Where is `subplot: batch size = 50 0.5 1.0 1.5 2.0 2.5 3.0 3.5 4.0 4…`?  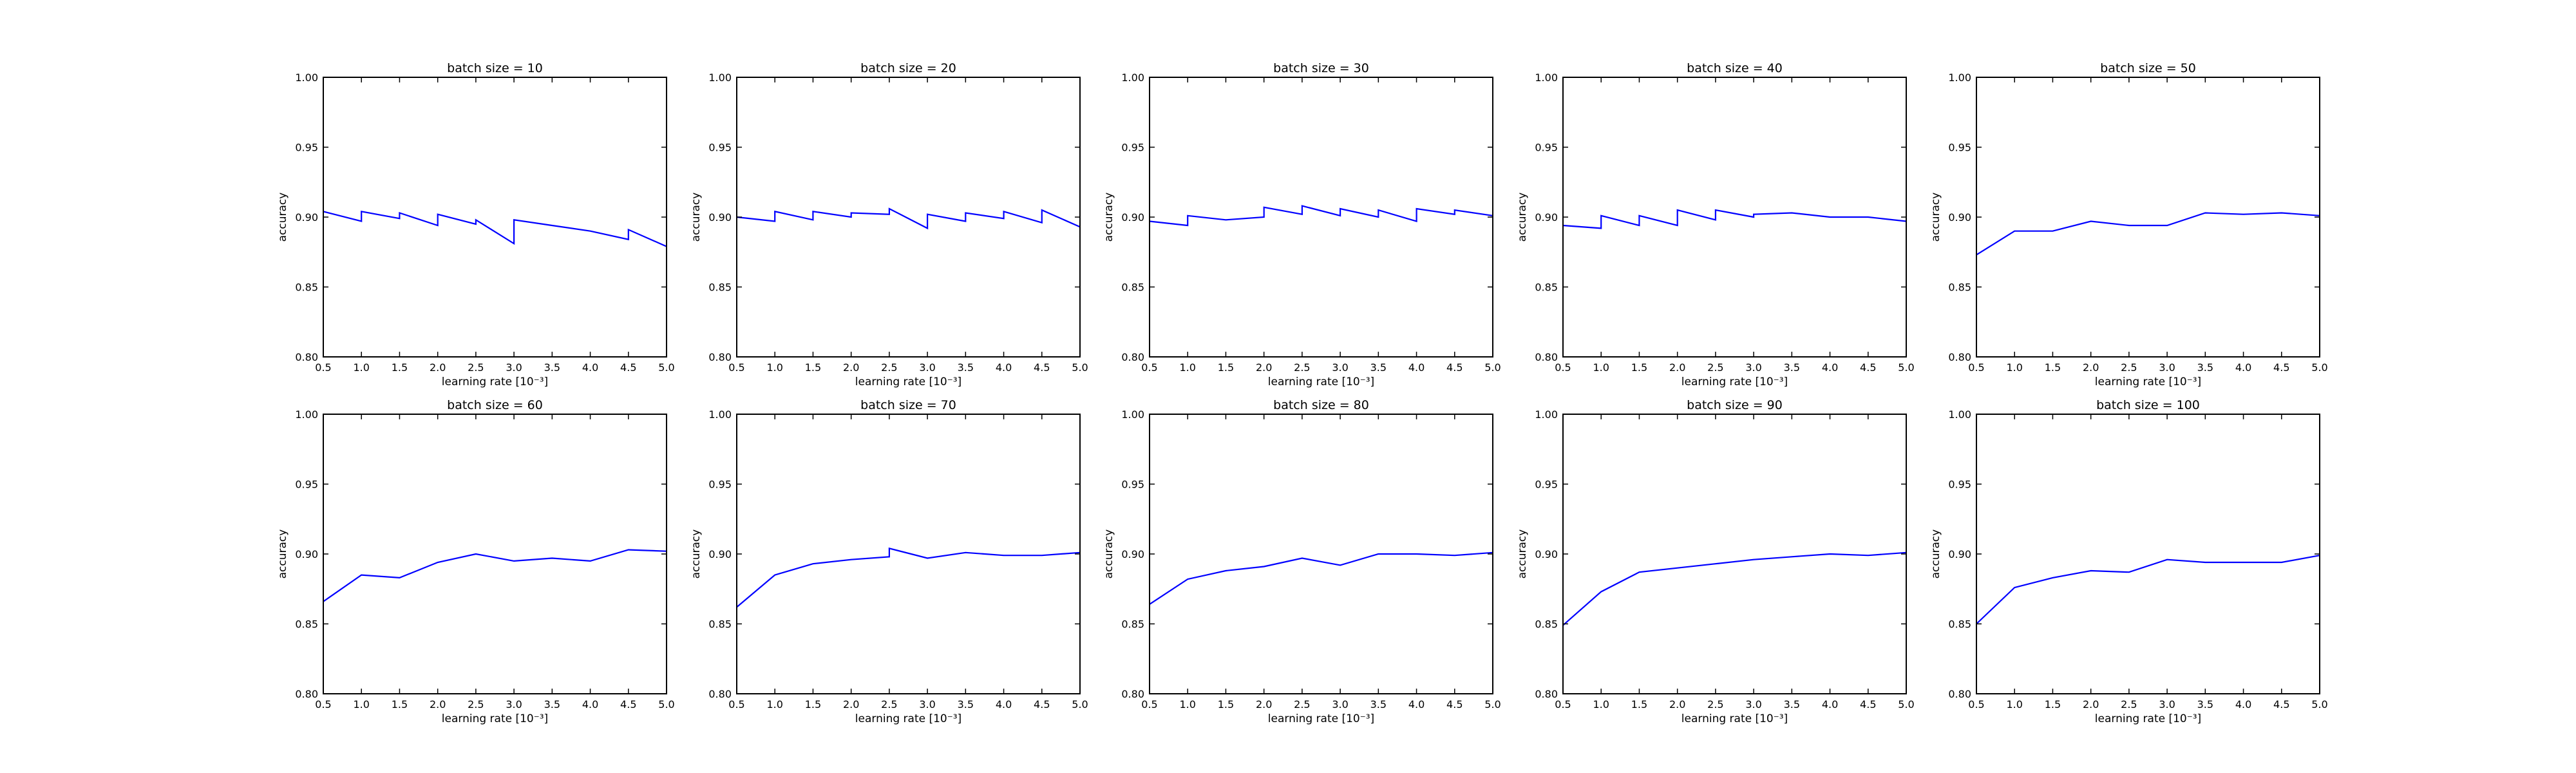
subplot: batch size = 50 0.5 1.0 1.5 2.0 2.5 3.0 3.5 4.0 4… is located at coordinates (2128, 225).